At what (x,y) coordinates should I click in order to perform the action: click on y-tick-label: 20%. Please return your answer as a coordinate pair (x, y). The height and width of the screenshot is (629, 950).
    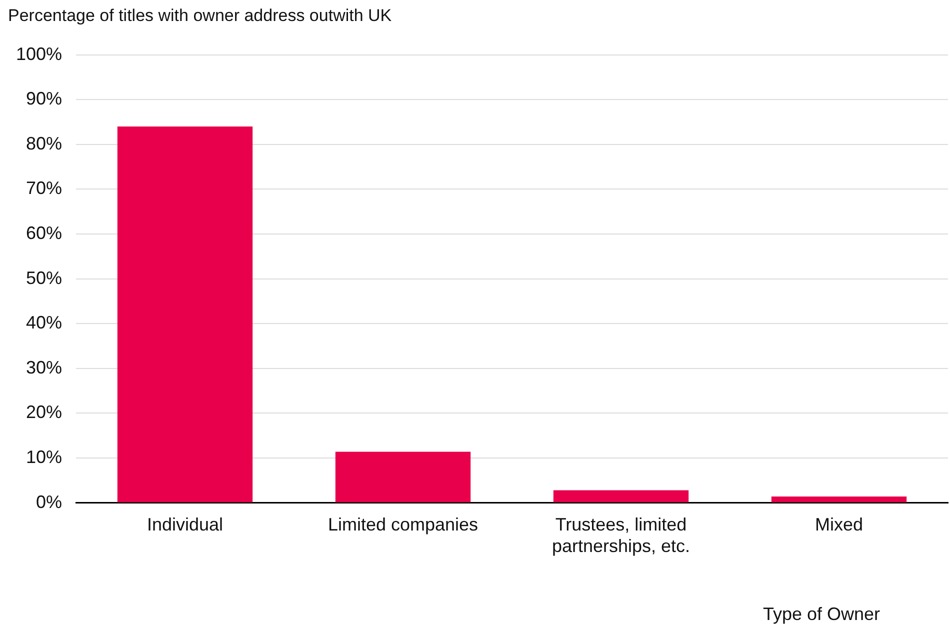
    Looking at the image, I should click on (44, 412).